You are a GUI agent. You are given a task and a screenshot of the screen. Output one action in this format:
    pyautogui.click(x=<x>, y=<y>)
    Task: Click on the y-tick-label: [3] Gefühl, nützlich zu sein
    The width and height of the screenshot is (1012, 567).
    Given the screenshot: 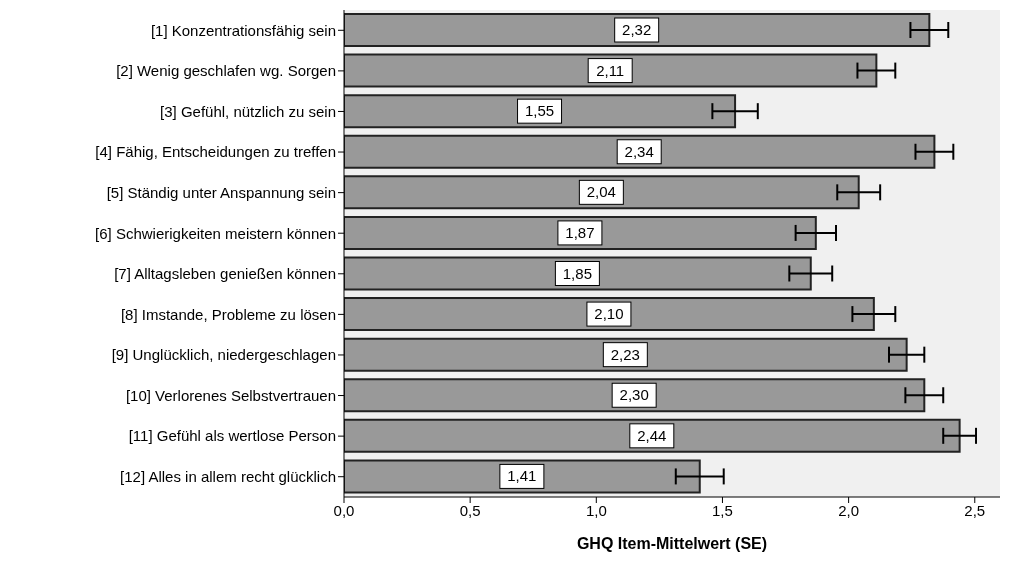 What is the action you would take?
    pyautogui.click(x=248, y=111)
    